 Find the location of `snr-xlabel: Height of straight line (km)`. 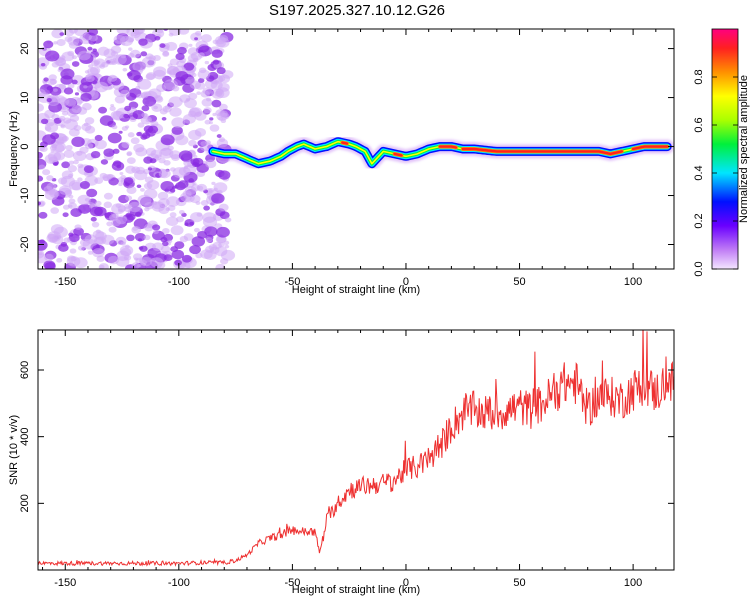

snr-xlabel: Height of straight line (km) is located at coordinates (356, 590).